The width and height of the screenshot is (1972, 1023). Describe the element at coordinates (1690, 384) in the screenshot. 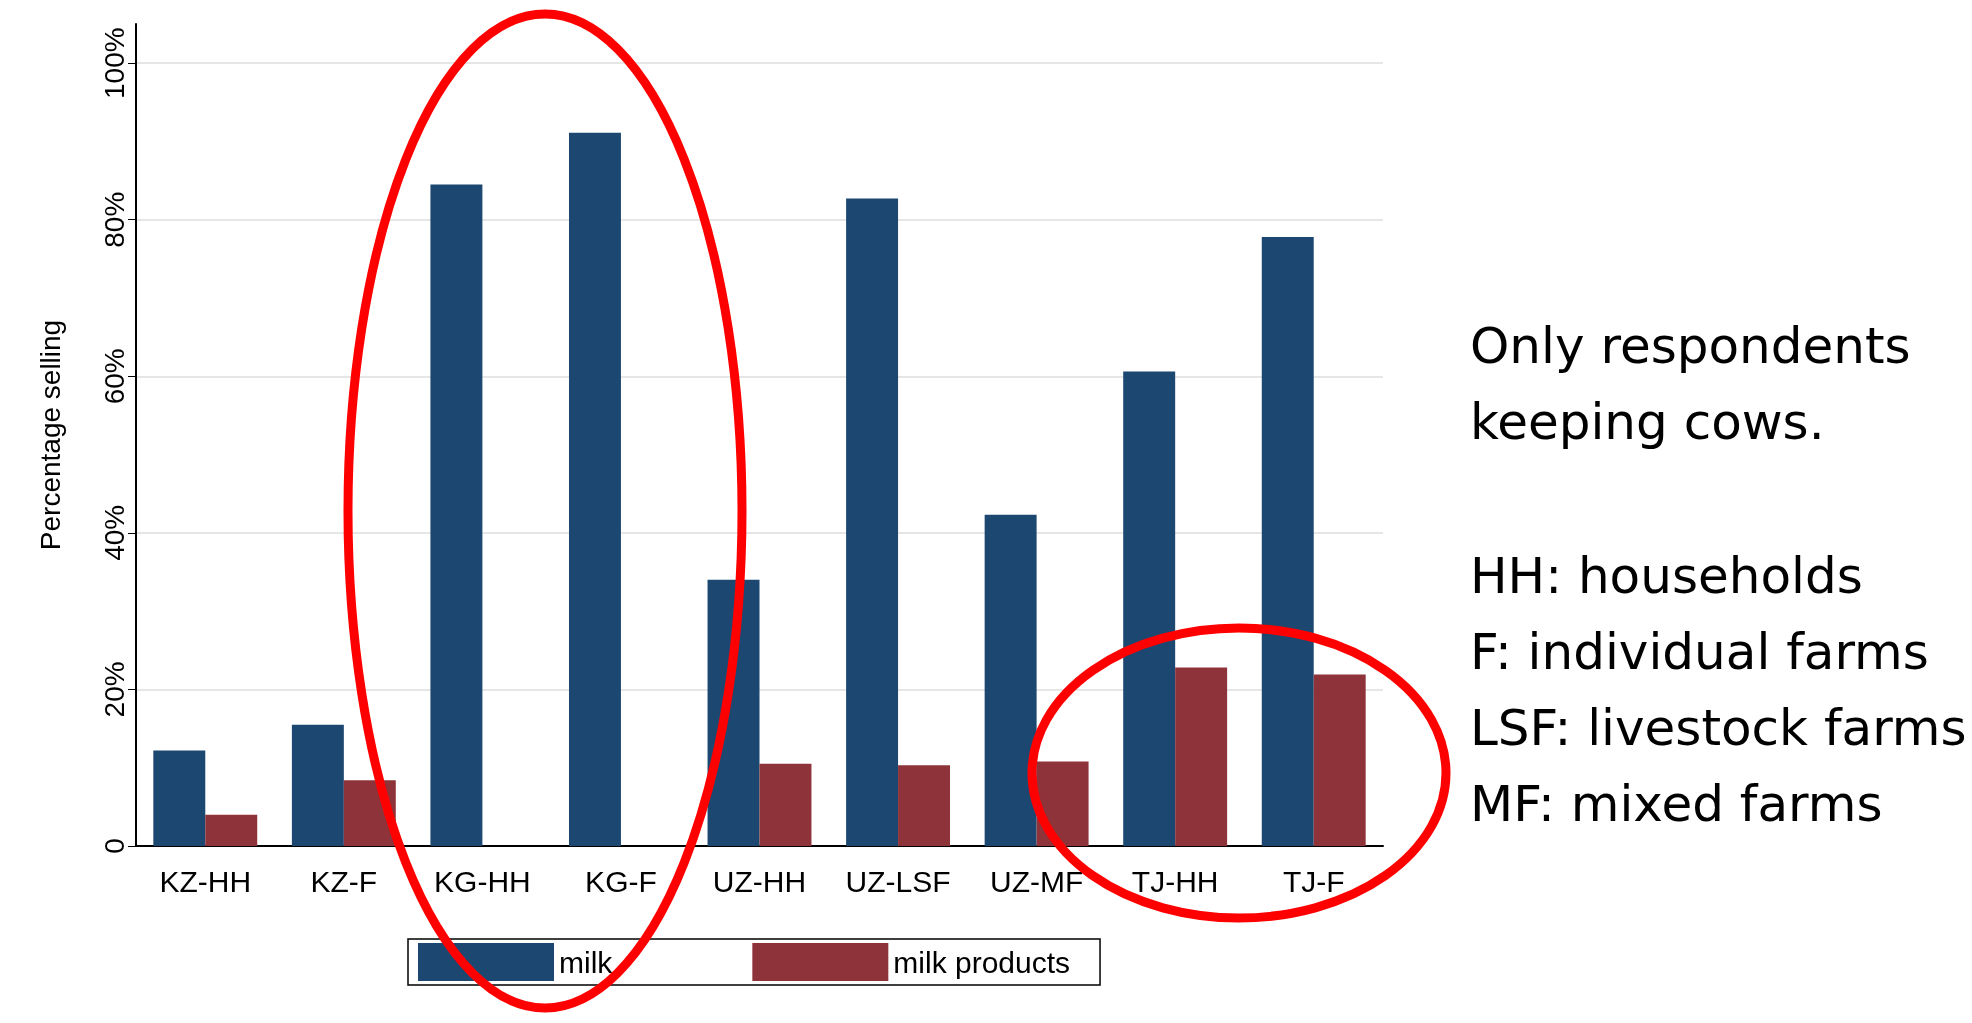

I see `text: Only respondents keeping cows.` at that location.